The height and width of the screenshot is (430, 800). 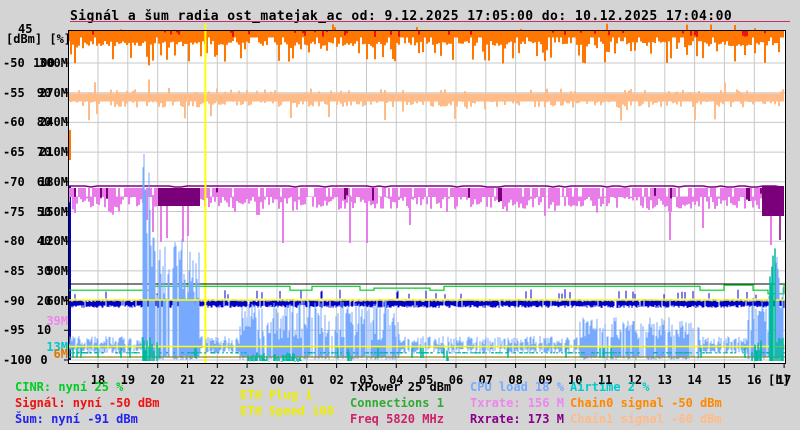 What do you see at coordinates (217, 380) in the screenshot?
I see `x-tick-hour: 22` at bounding box center [217, 380].